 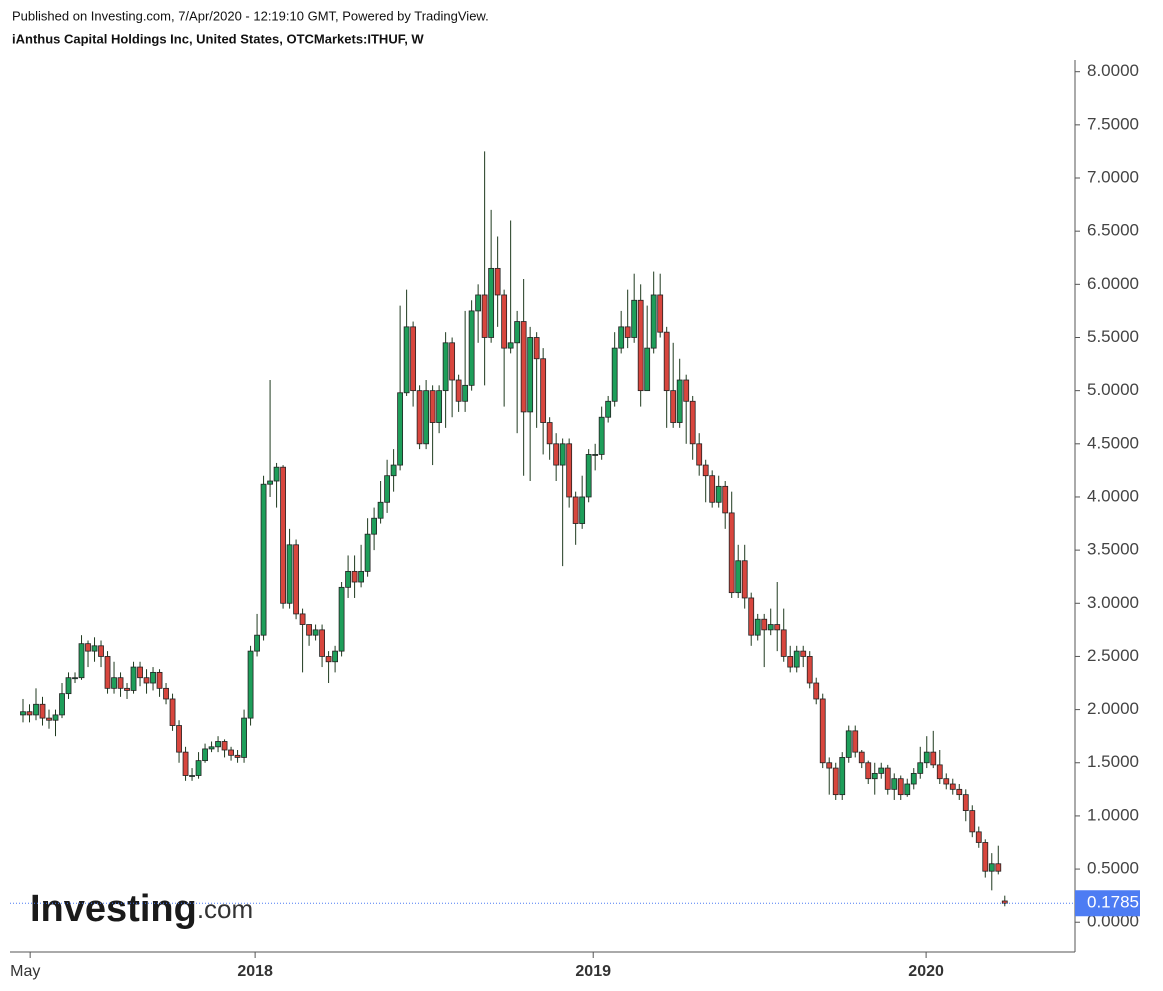 What do you see at coordinates (1113, 602) in the screenshot?
I see `y-tick-label: 3.0000` at bounding box center [1113, 602].